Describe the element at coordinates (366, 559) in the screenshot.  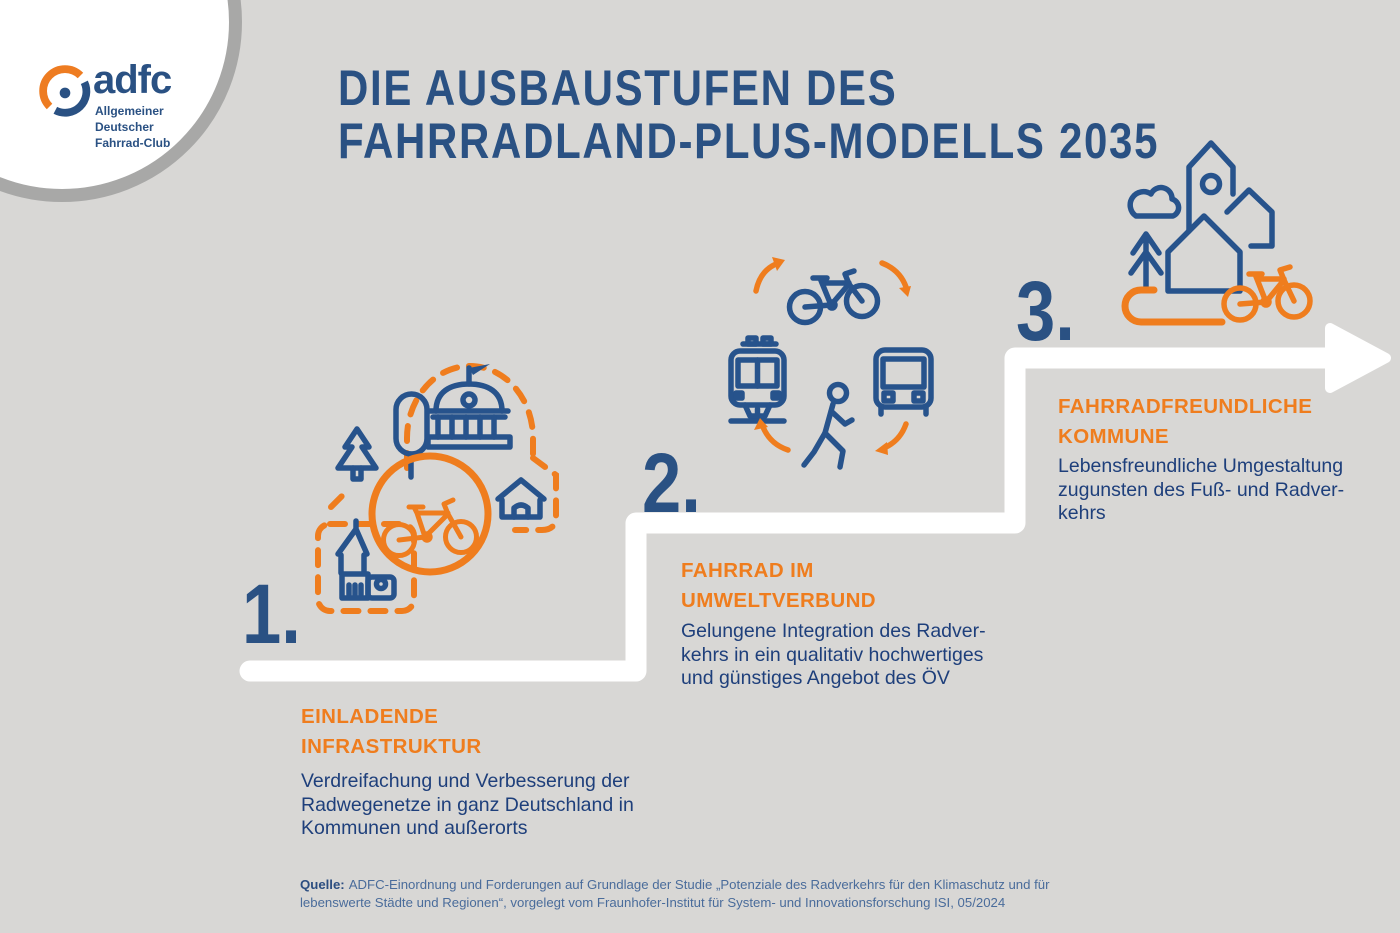
I see `church-icon` at that location.